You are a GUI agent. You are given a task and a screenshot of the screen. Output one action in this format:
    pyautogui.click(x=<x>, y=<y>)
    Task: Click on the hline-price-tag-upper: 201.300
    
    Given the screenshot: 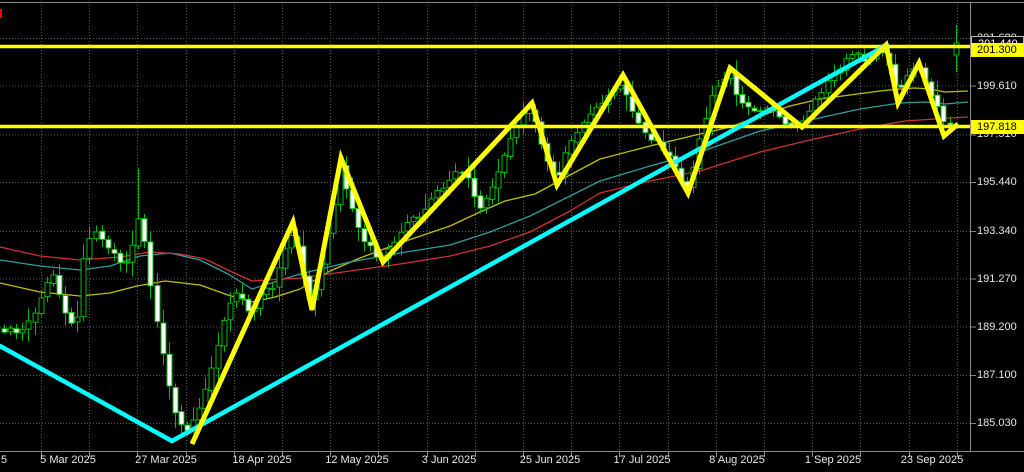 What is the action you would take?
    pyautogui.click(x=997, y=49)
    